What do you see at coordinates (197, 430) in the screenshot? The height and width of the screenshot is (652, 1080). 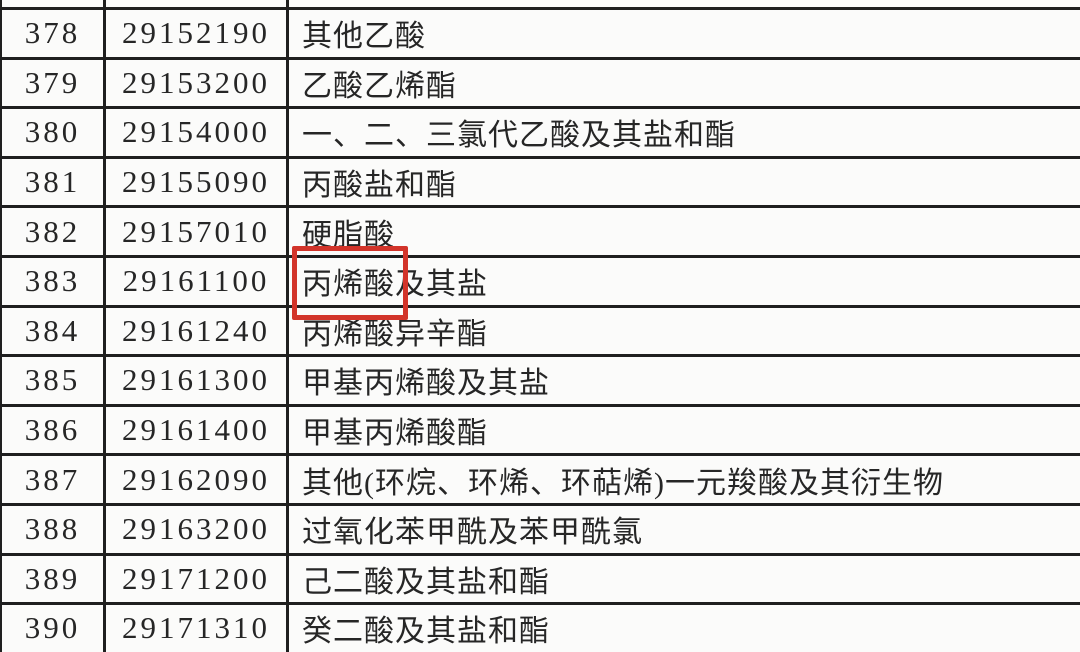 I see `hs-code-cell: 29161400` at bounding box center [197, 430].